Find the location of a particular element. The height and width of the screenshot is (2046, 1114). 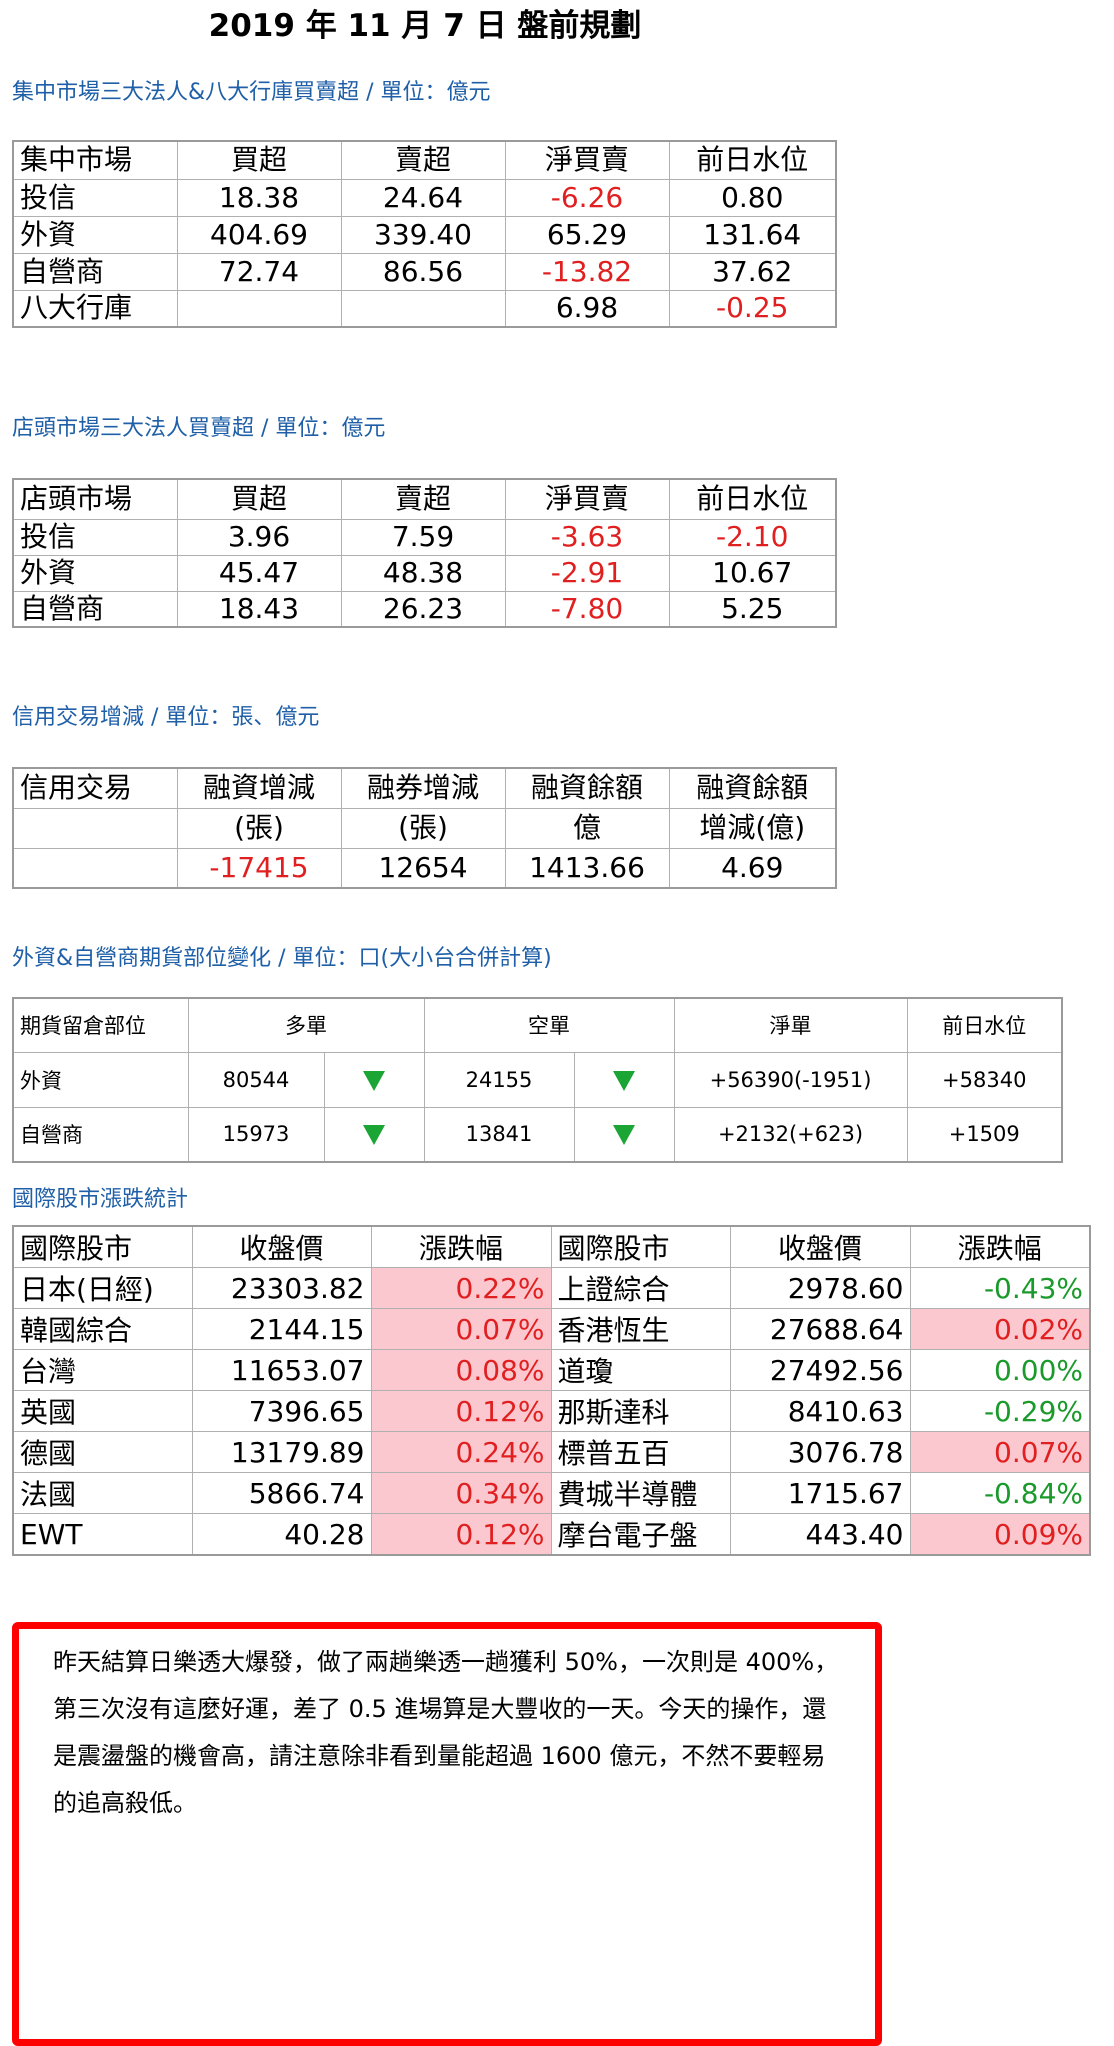

table-row: 投信 18.38 24.64 -6.26 0.80 is located at coordinates (424, 197).